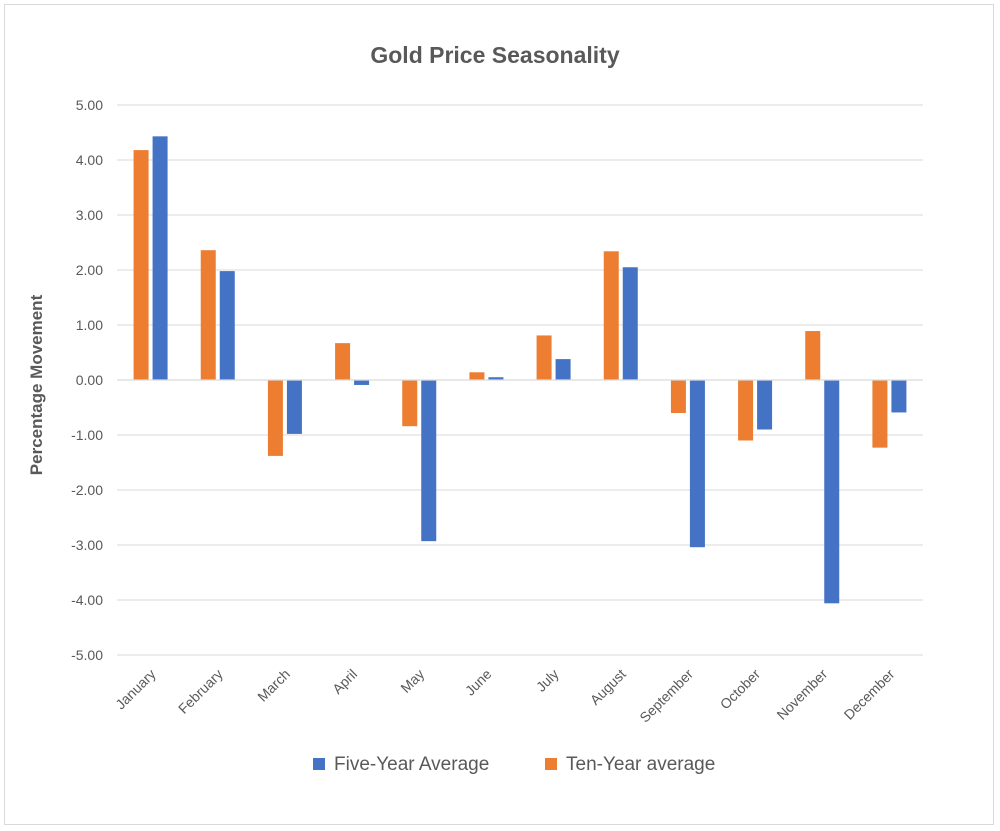  What do you see at coordinates (89, 325) in the screenshot?
I see `y-tick-label: 1.00` at bounding box center [89, 325].